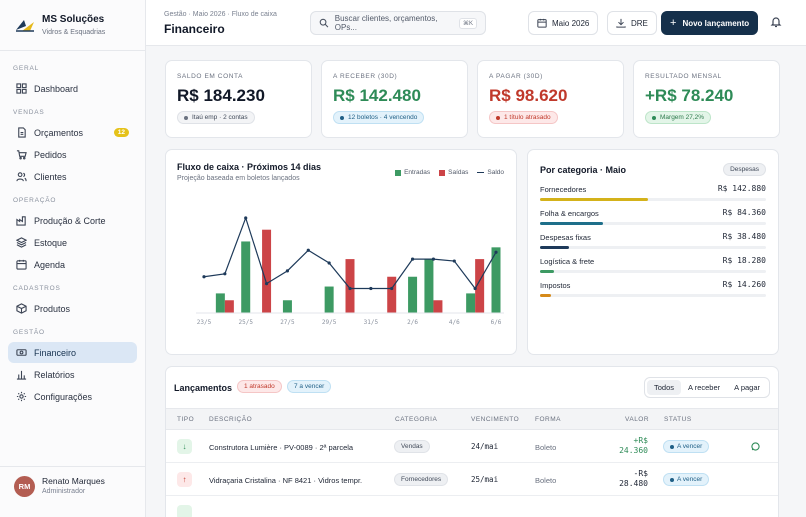 The image size is (806, 517). What do you see at coordinates (747, 387) in the screenshot?
I see `filter-payable: A pagar` at bounding box center [747, 387].